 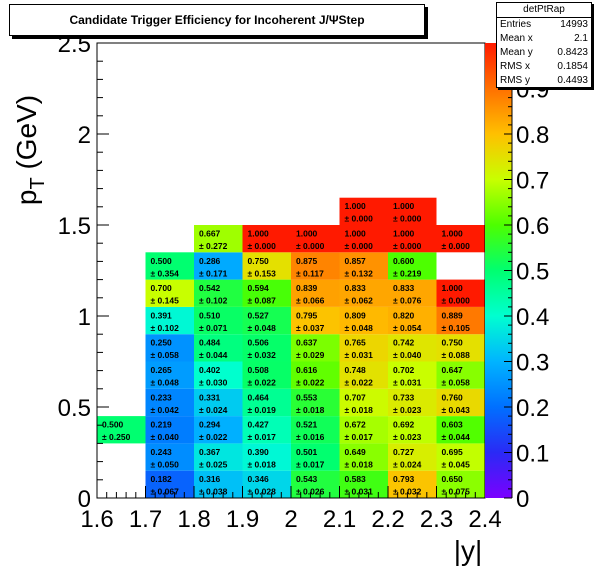 What do you see at coordinates (116, 437) in the screenshot?
I see `cell-error-label: ± 0.250` at bounding box center [116, 437].